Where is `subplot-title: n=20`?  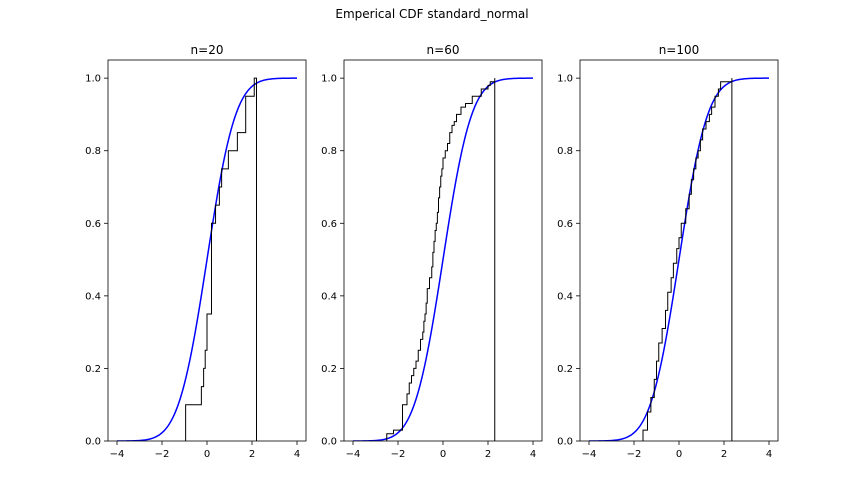 subplot-title: n=20 is located at coordinates (207, 50).